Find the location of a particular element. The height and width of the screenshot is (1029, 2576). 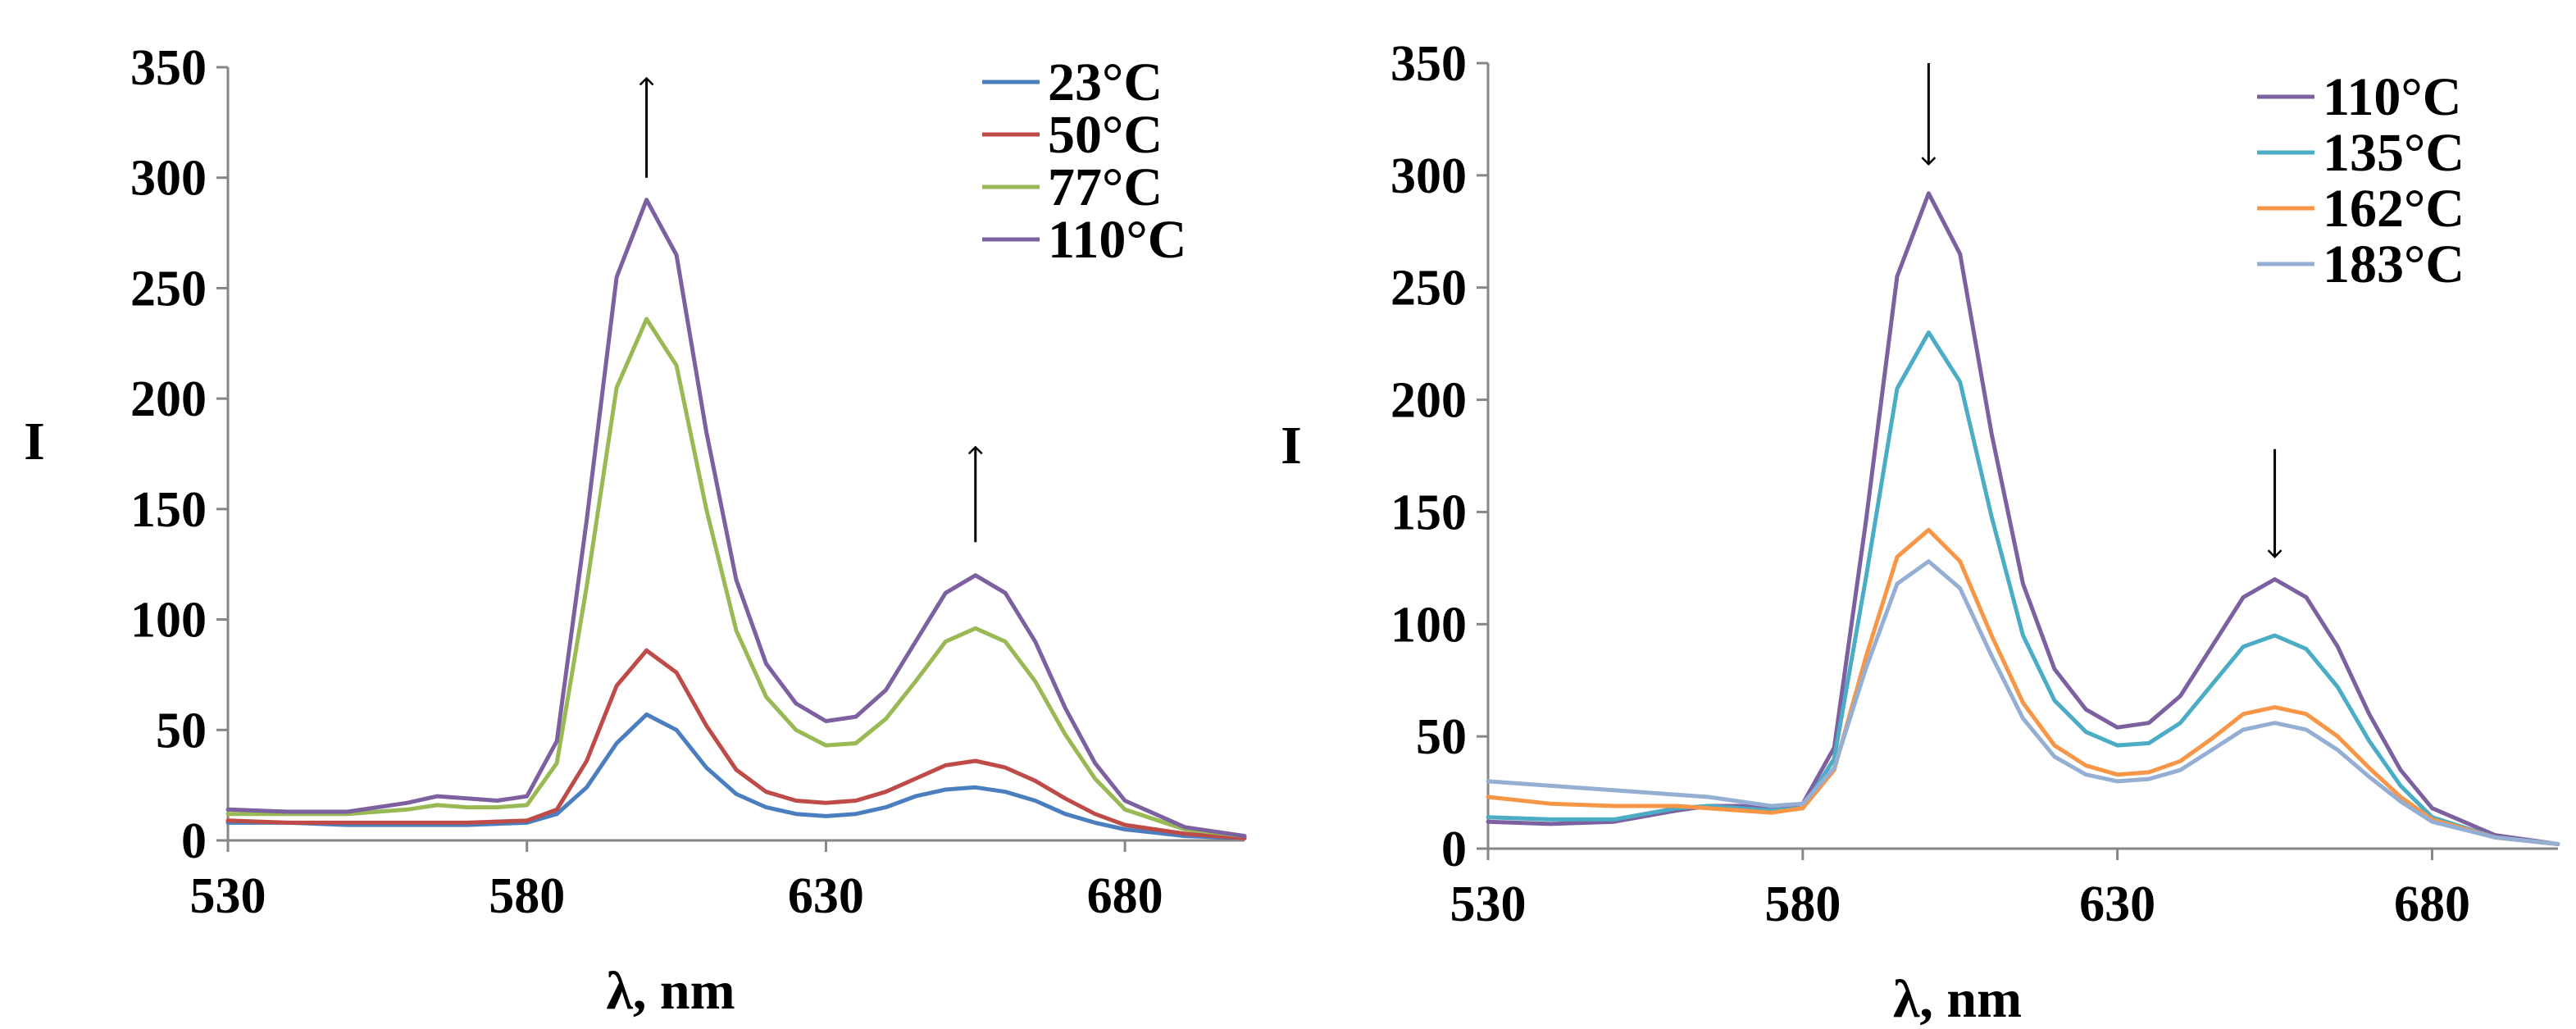

legend-label: 183°C is located at coordinates (2393, 264).